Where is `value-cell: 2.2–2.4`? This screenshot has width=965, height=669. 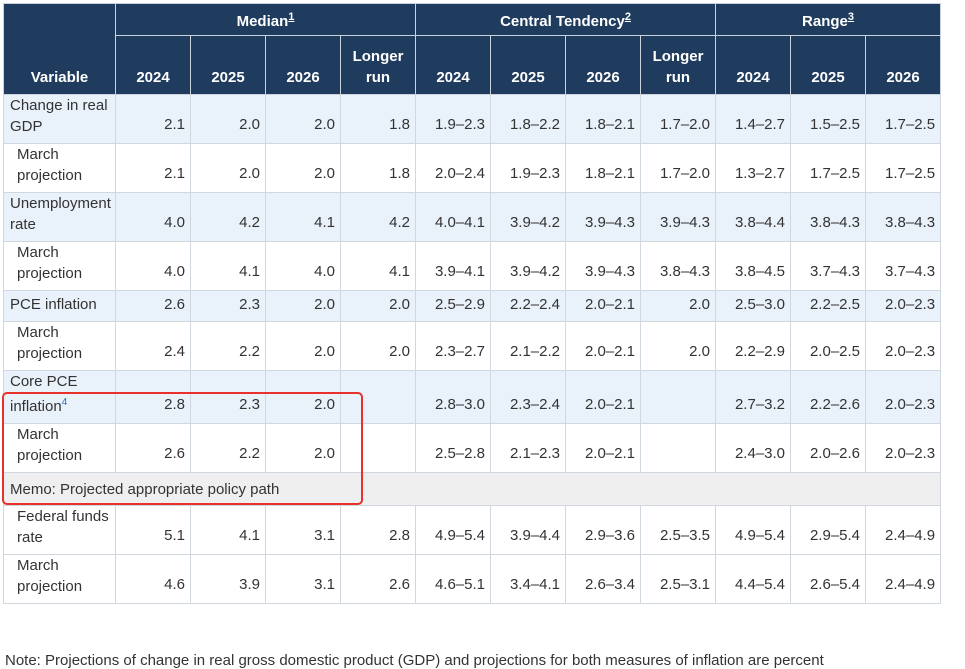 value-cell: 2.2–2.4 is located at coordinates (528, 306).